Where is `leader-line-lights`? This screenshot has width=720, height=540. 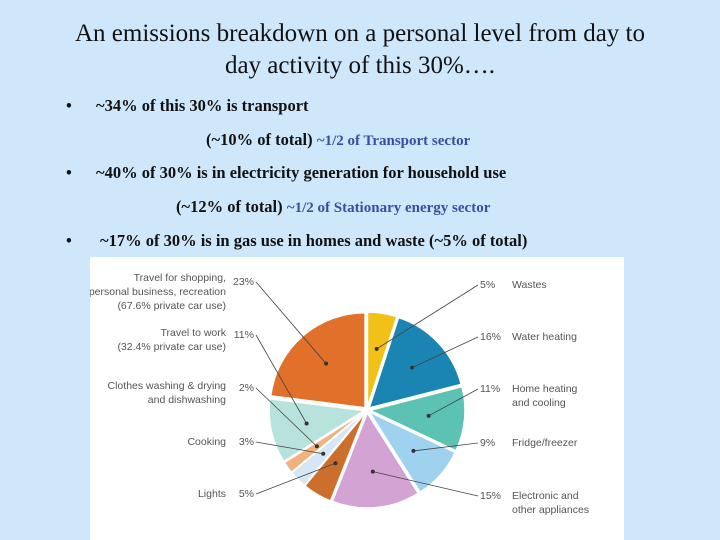
leader-line-lights is located at coordinates (295, 478).